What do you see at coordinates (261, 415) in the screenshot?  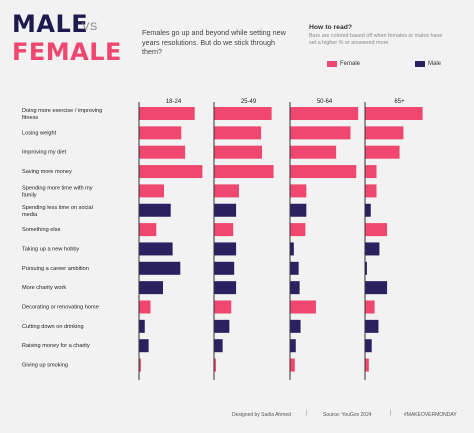 I see `footer-credit: Designed by Sadia Ahmed` at bounding box center [261, 415].